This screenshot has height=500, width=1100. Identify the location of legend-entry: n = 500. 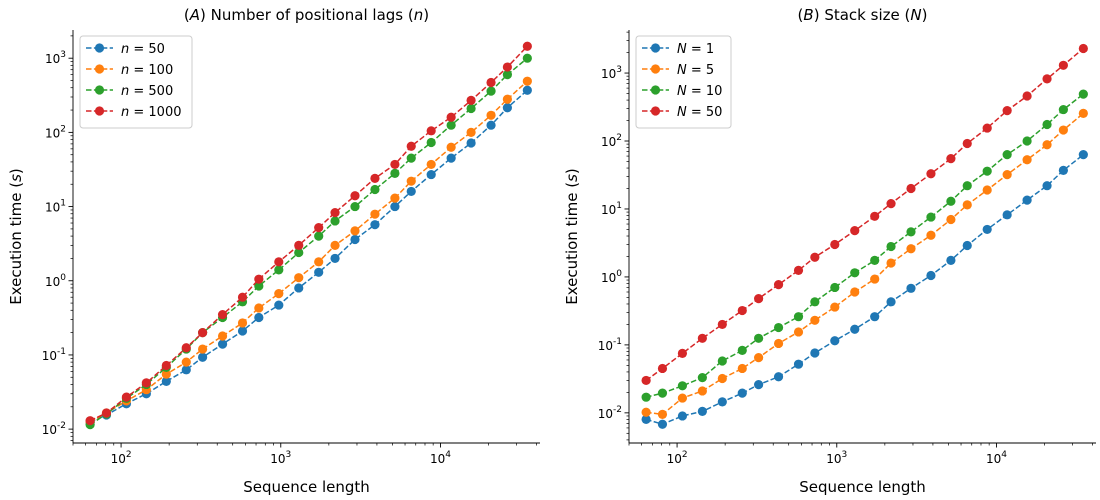
(129, 91).